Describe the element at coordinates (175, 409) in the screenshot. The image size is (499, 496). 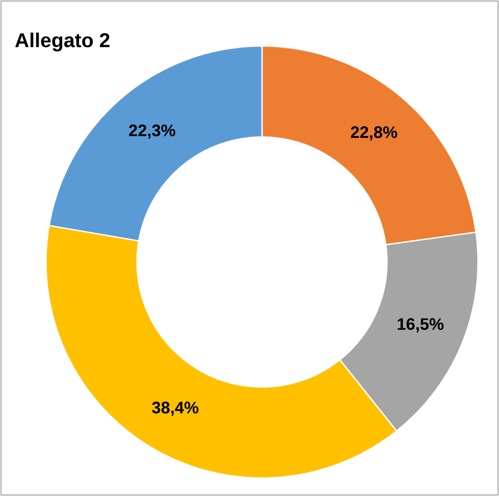
I see `data-label: 38,4%` at that location.